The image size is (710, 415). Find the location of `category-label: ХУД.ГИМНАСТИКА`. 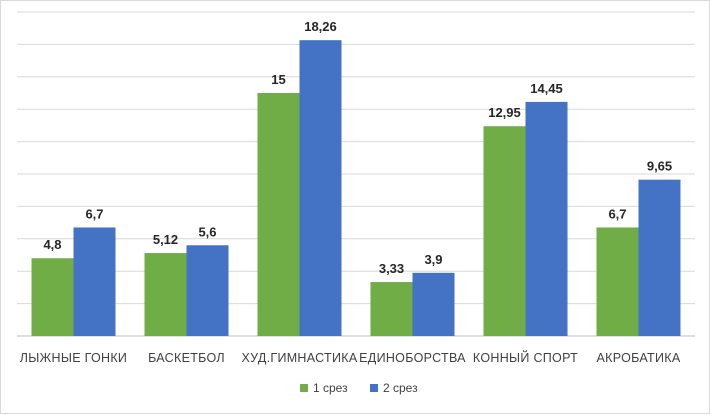

category-label: ХУД.ГИМНАСТИКА is located at coordinates (300, 358).